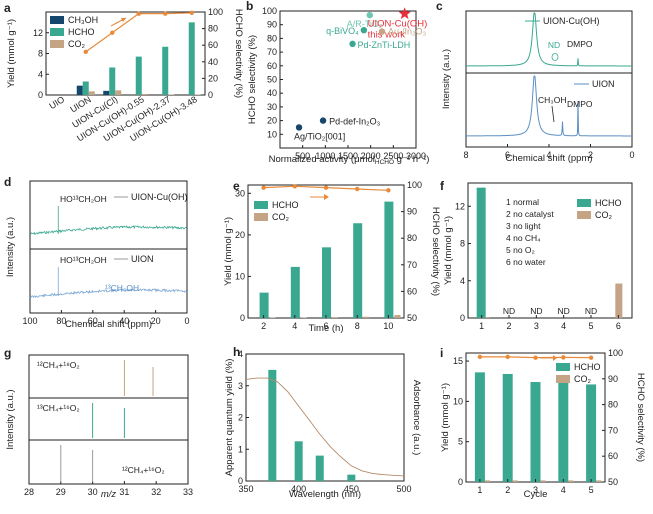 The height and width of the screenshot is (514, 653). I want to click on x-axis-label: Normalized activity (μmolHCHO g⁻¹ h⁻¹), so click(349, 160).